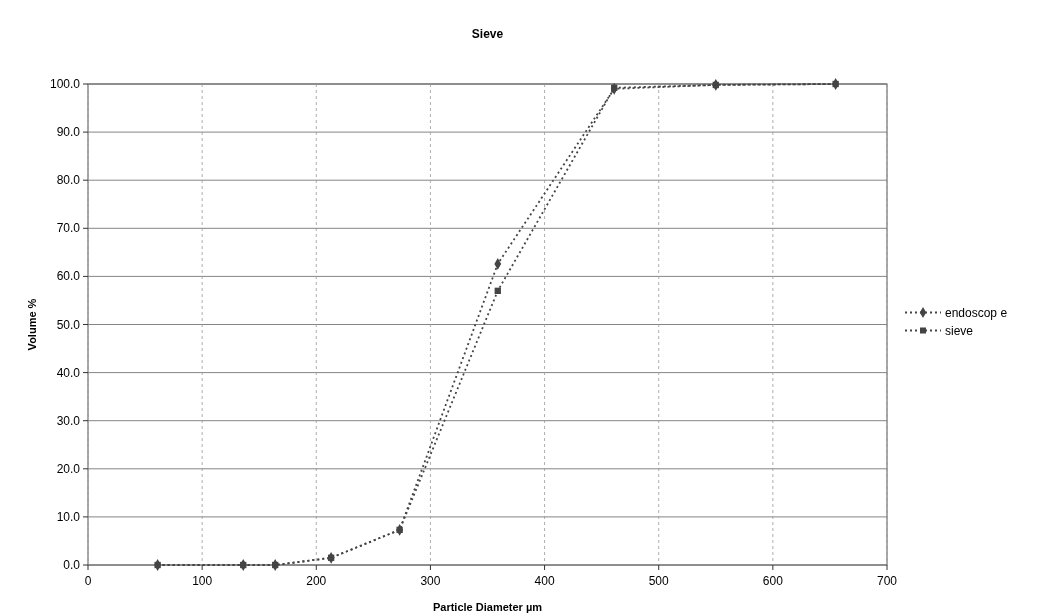  I want to click on x-tick-label: 600, so click(773, 581).